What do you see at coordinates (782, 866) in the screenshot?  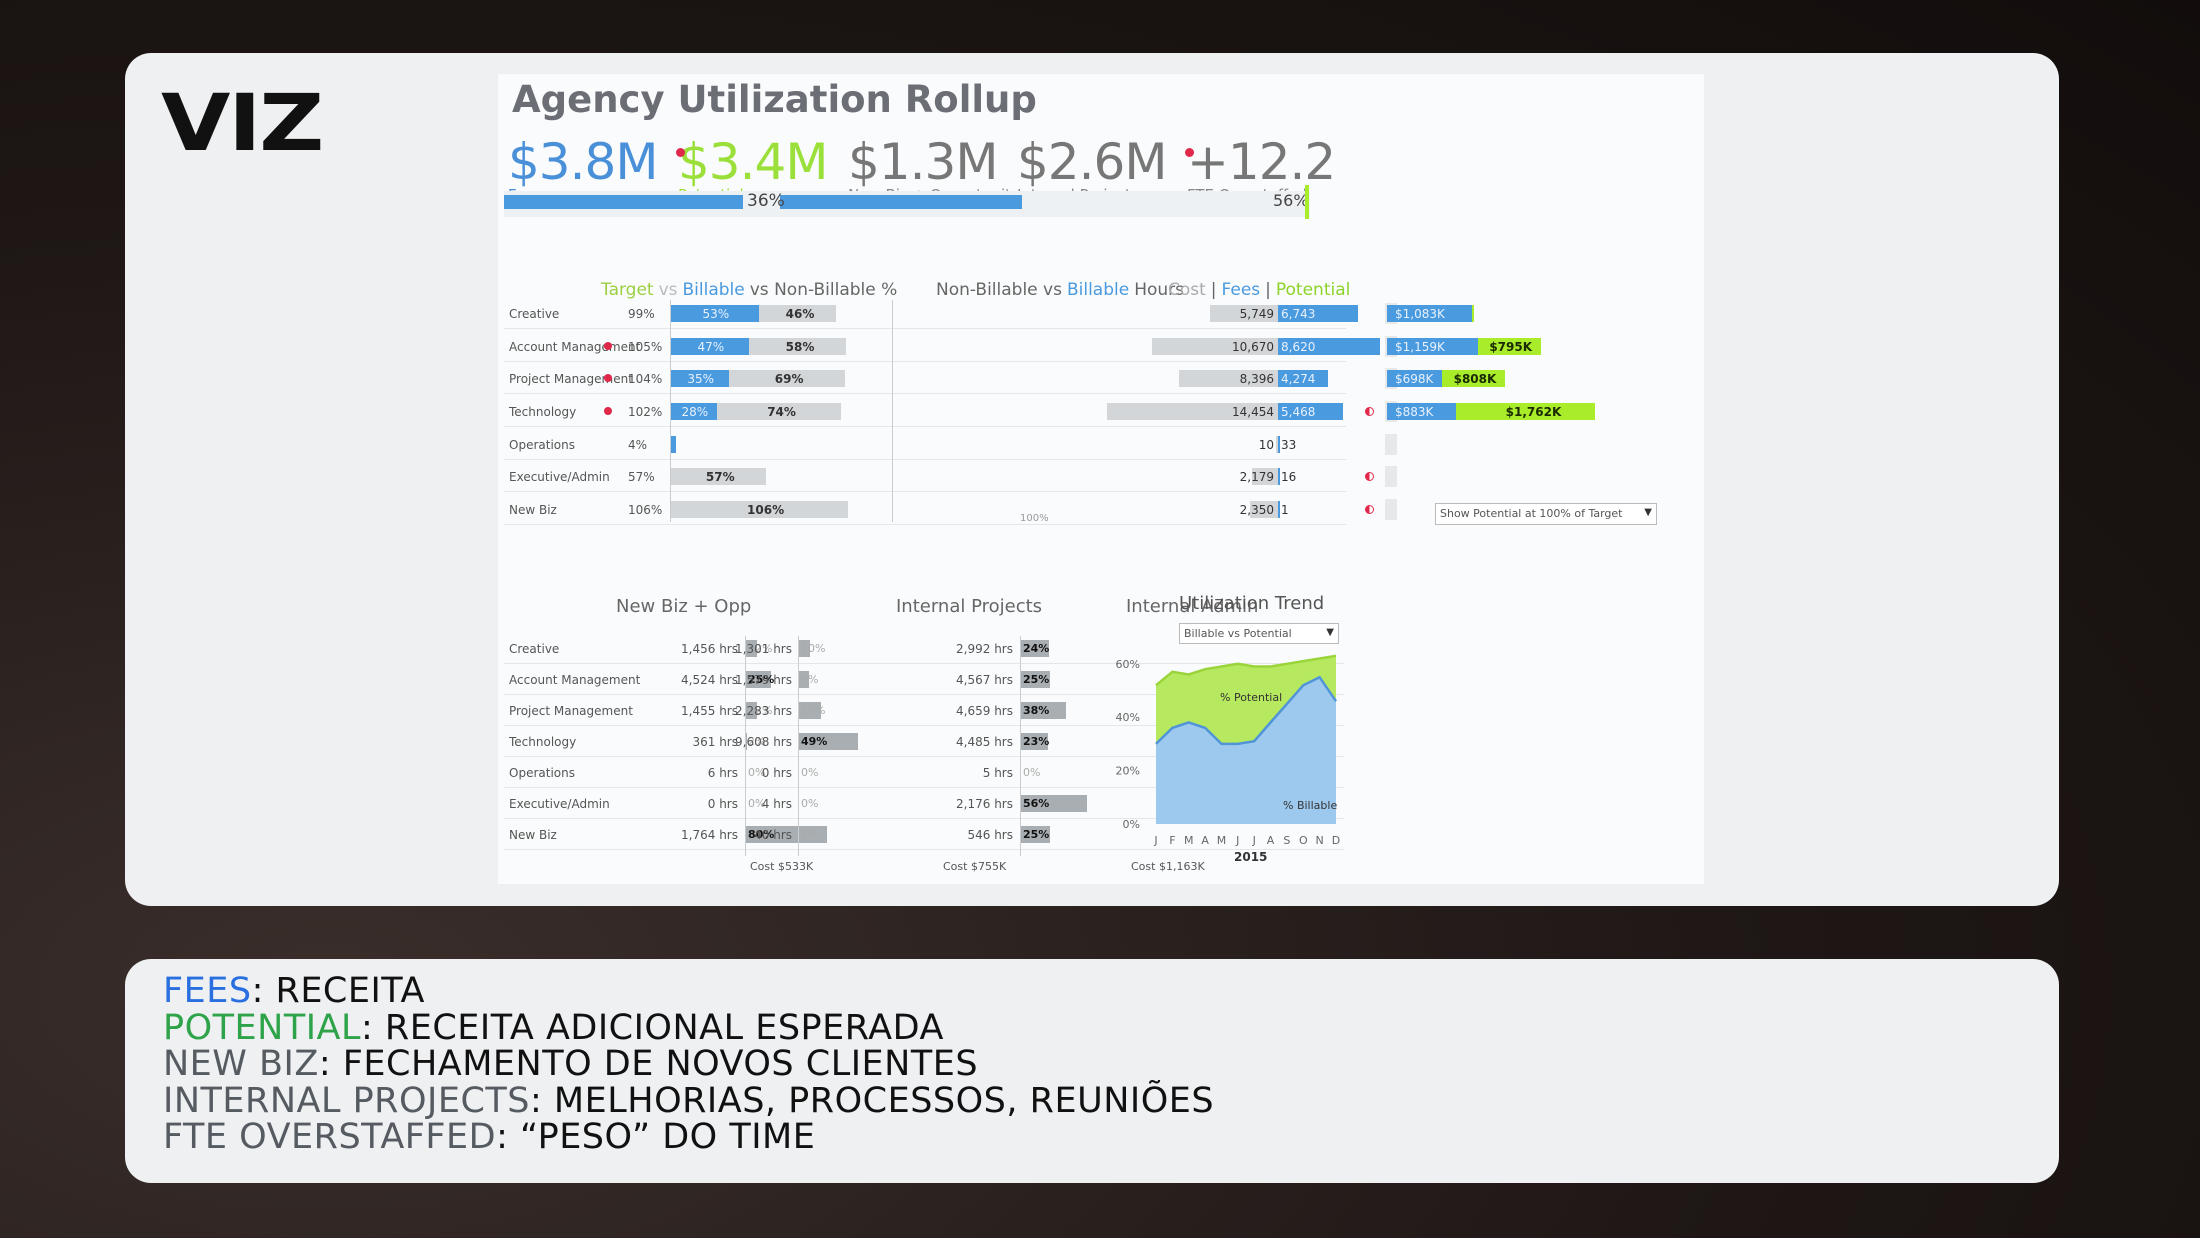 I see `new-biz-cost: Cost $533K` at bounding box center [782, 866].